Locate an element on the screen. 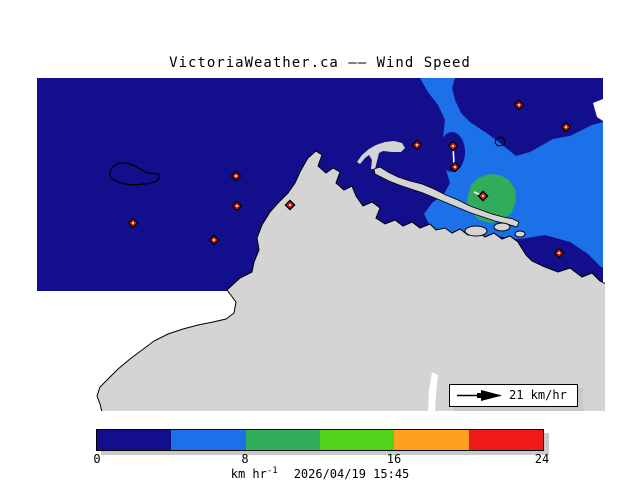 This screenshot has width=640, height=480. units-exponent: -1 is located at coordinates (272, 471).